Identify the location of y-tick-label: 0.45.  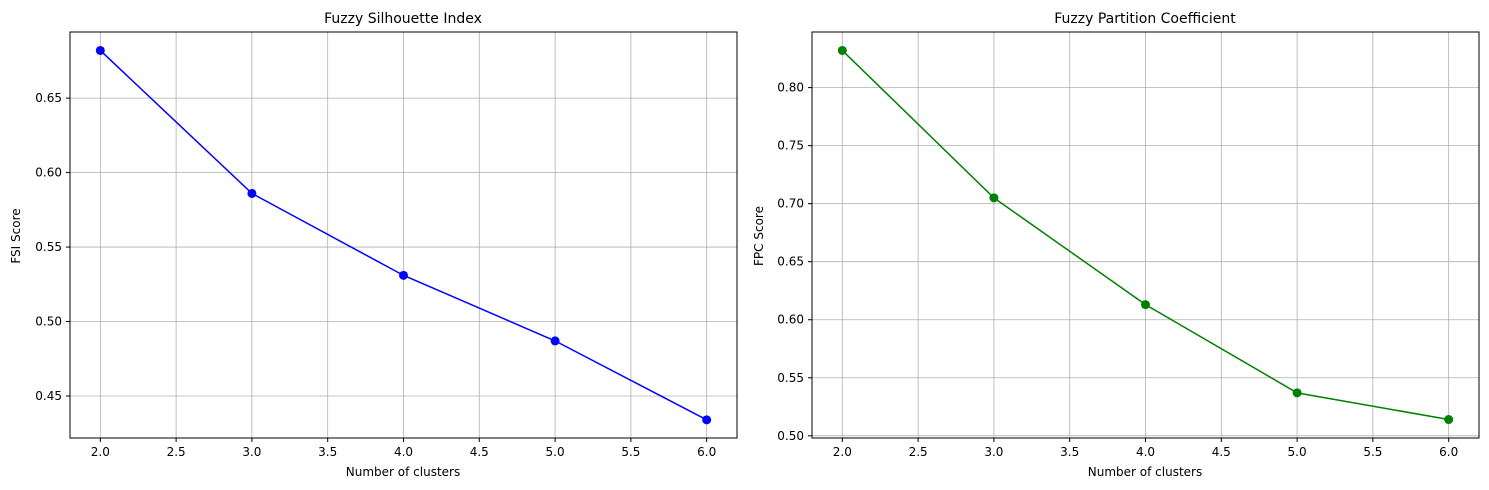
(48, 396).